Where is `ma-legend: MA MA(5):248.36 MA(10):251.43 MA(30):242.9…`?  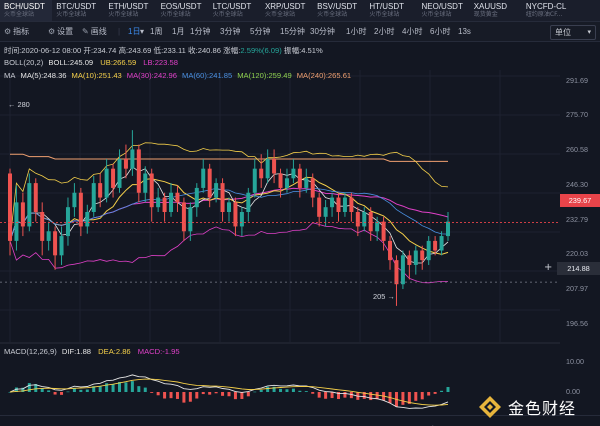
ma-legend: MA MA(5):248.36 MA(10):251.43 MA(30):242.9… is located at coordinates (180, 75).